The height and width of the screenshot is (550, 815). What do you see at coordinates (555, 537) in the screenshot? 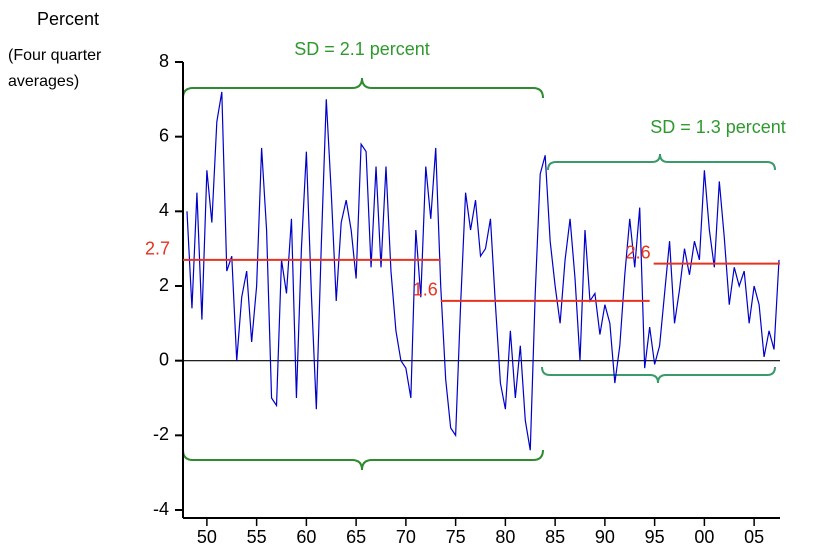
I see `x-tick-label: 85` at bounding box center [555, 537].